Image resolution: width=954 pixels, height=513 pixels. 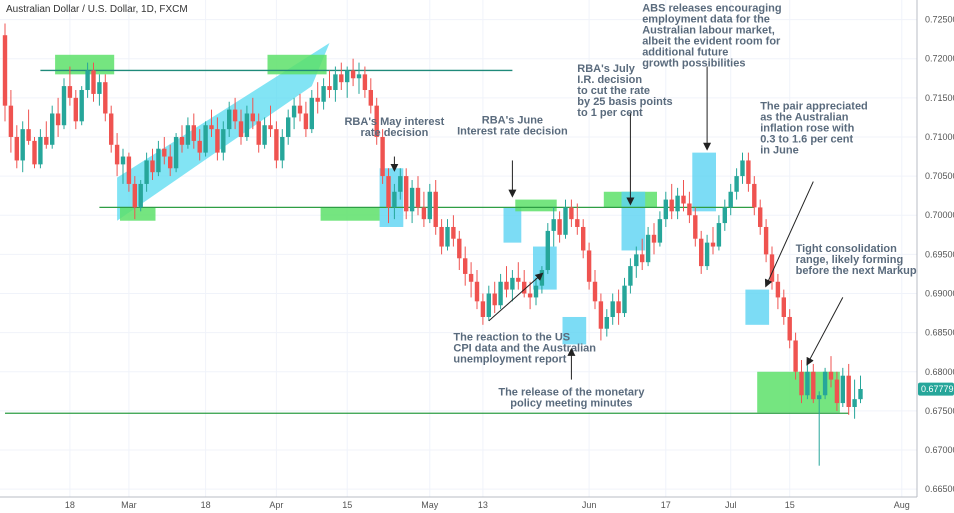 What do you see at coordinates (524, 348) in the screenshot?
I see `annotation-line: CPI data and the Australian` at bounding box center [524, 348].